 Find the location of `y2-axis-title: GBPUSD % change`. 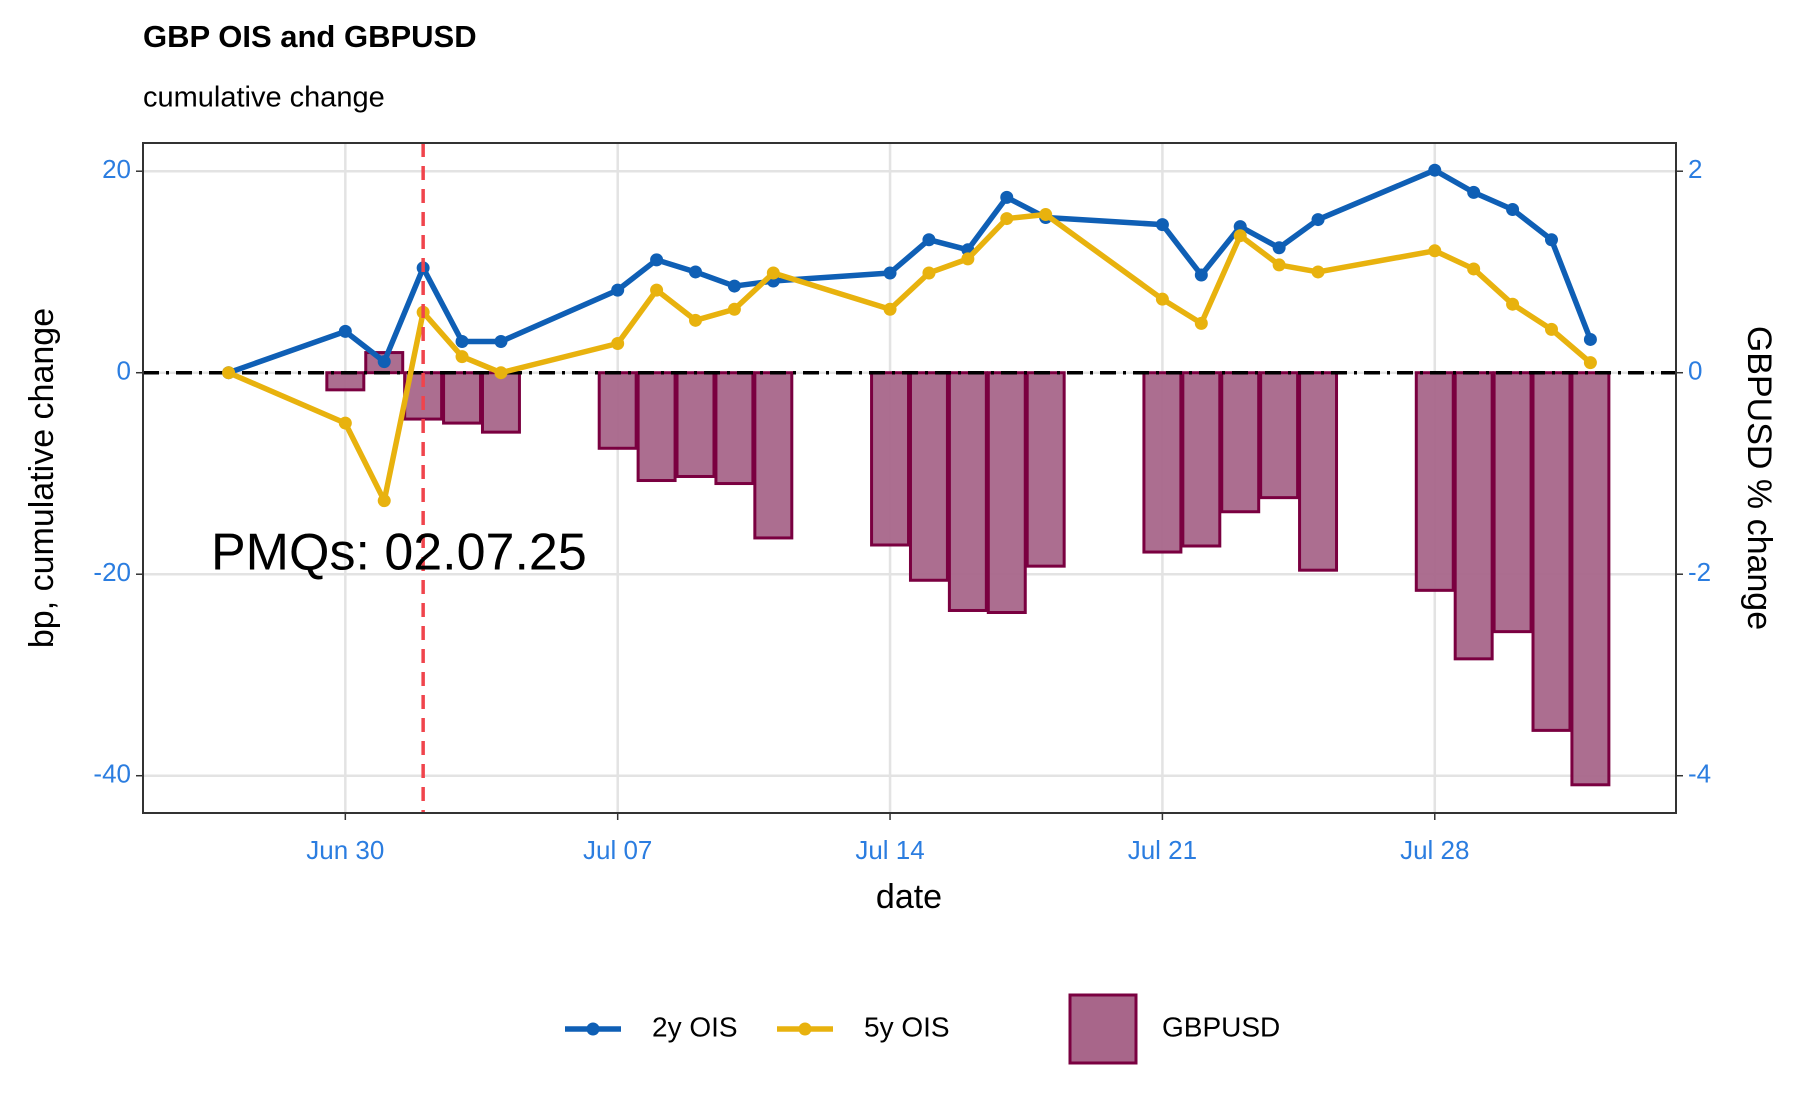

y2-axis-title: GBPUSD % change is located at coordinates (1759, 478).